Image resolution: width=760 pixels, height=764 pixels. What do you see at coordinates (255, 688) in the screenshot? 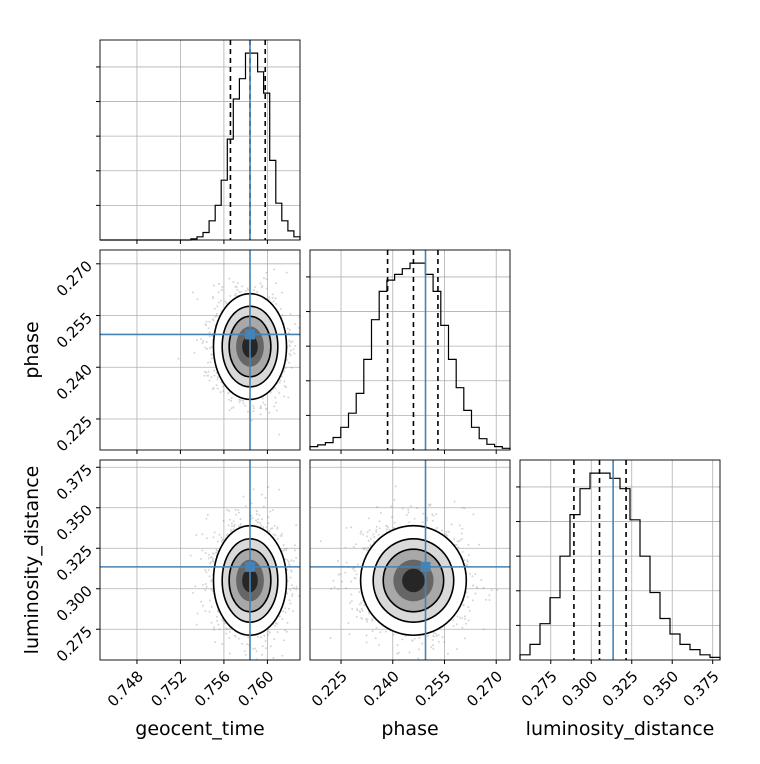
I see `x-tick-label-geocent_time: 0.760` at bounding box center [255, 688].